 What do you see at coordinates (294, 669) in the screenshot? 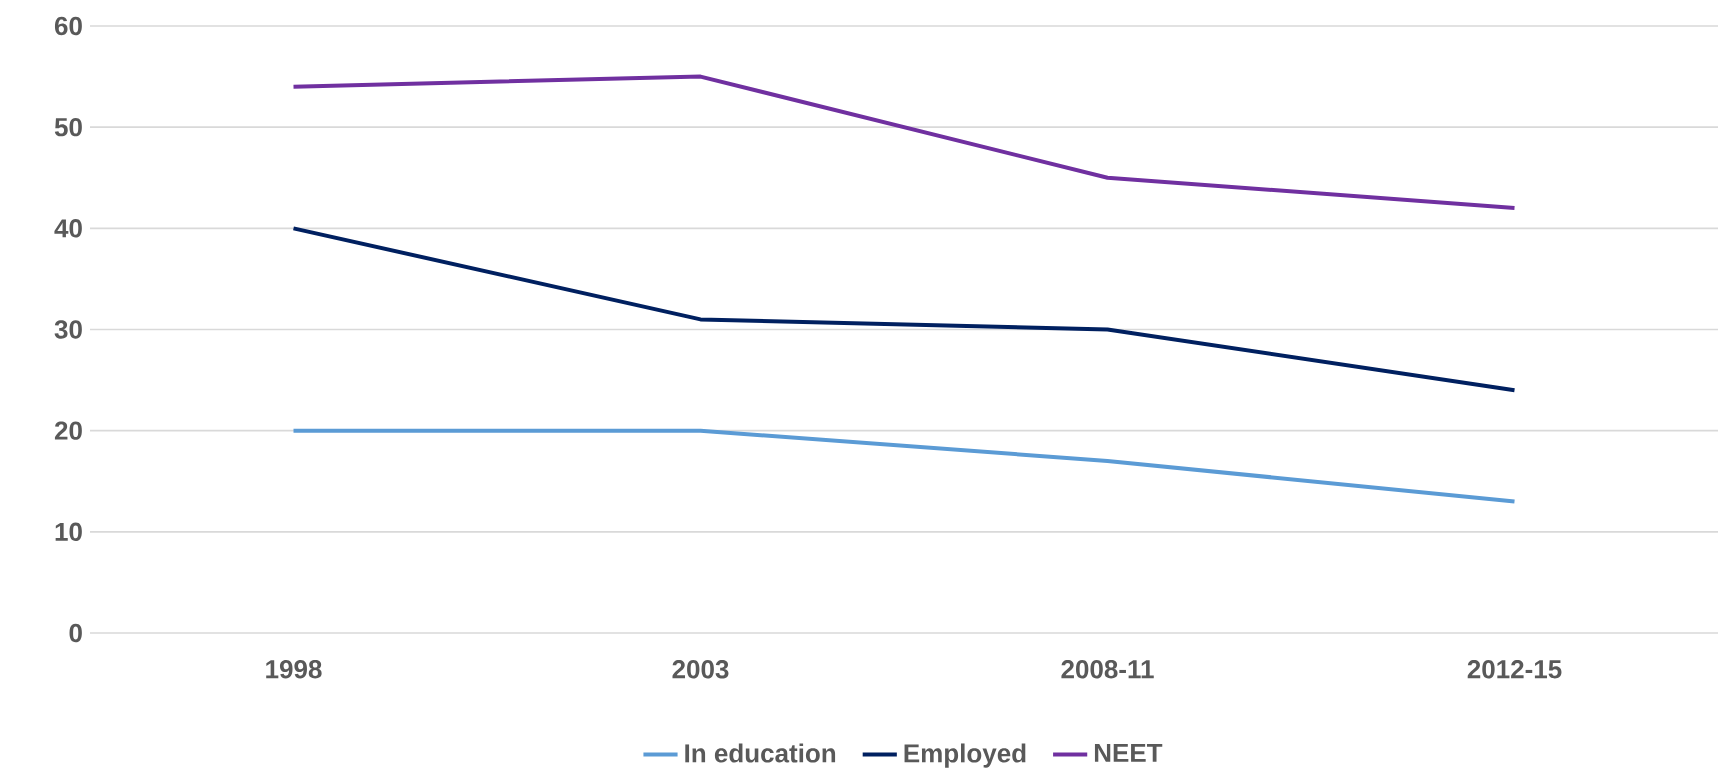
I see `x-tick-label: 1998` at bounding box center [294, 669].